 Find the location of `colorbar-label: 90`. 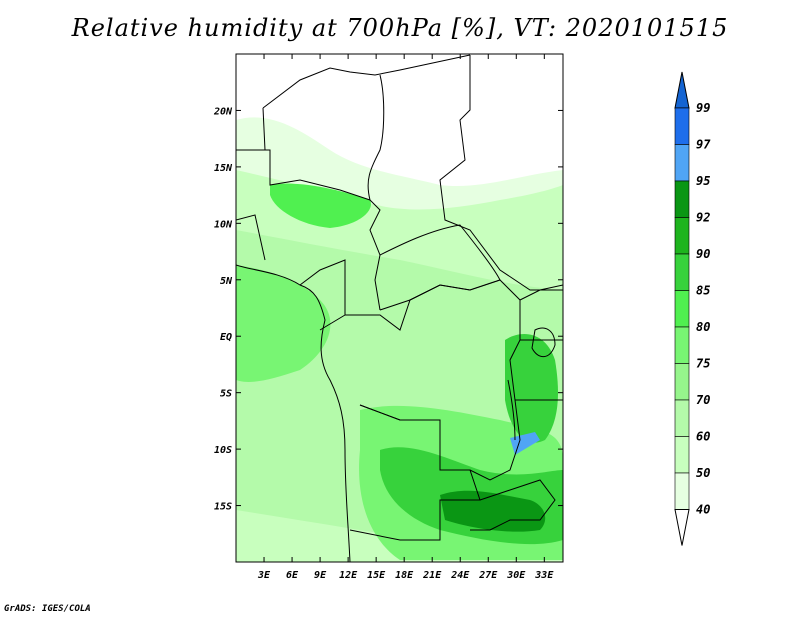

colorbar-label: 90 is located at coordinates (703, 254).